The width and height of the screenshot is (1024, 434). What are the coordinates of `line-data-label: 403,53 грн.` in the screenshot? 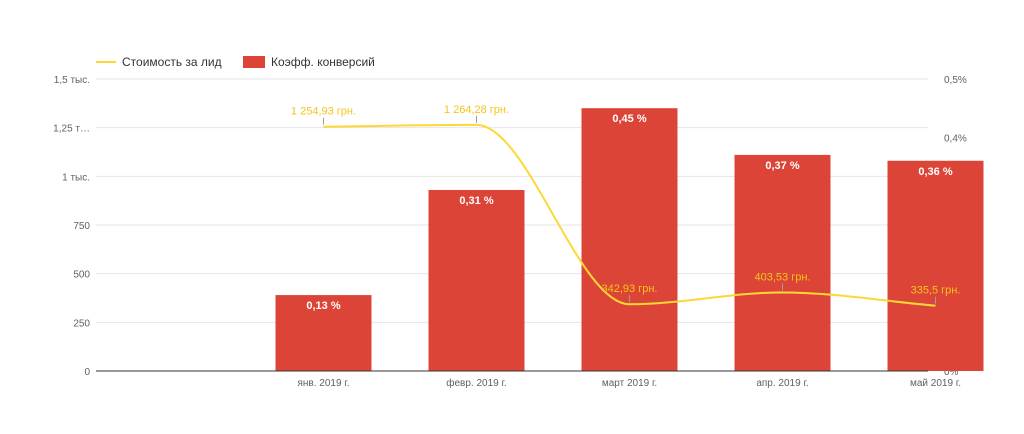 It's located at (783, 277).